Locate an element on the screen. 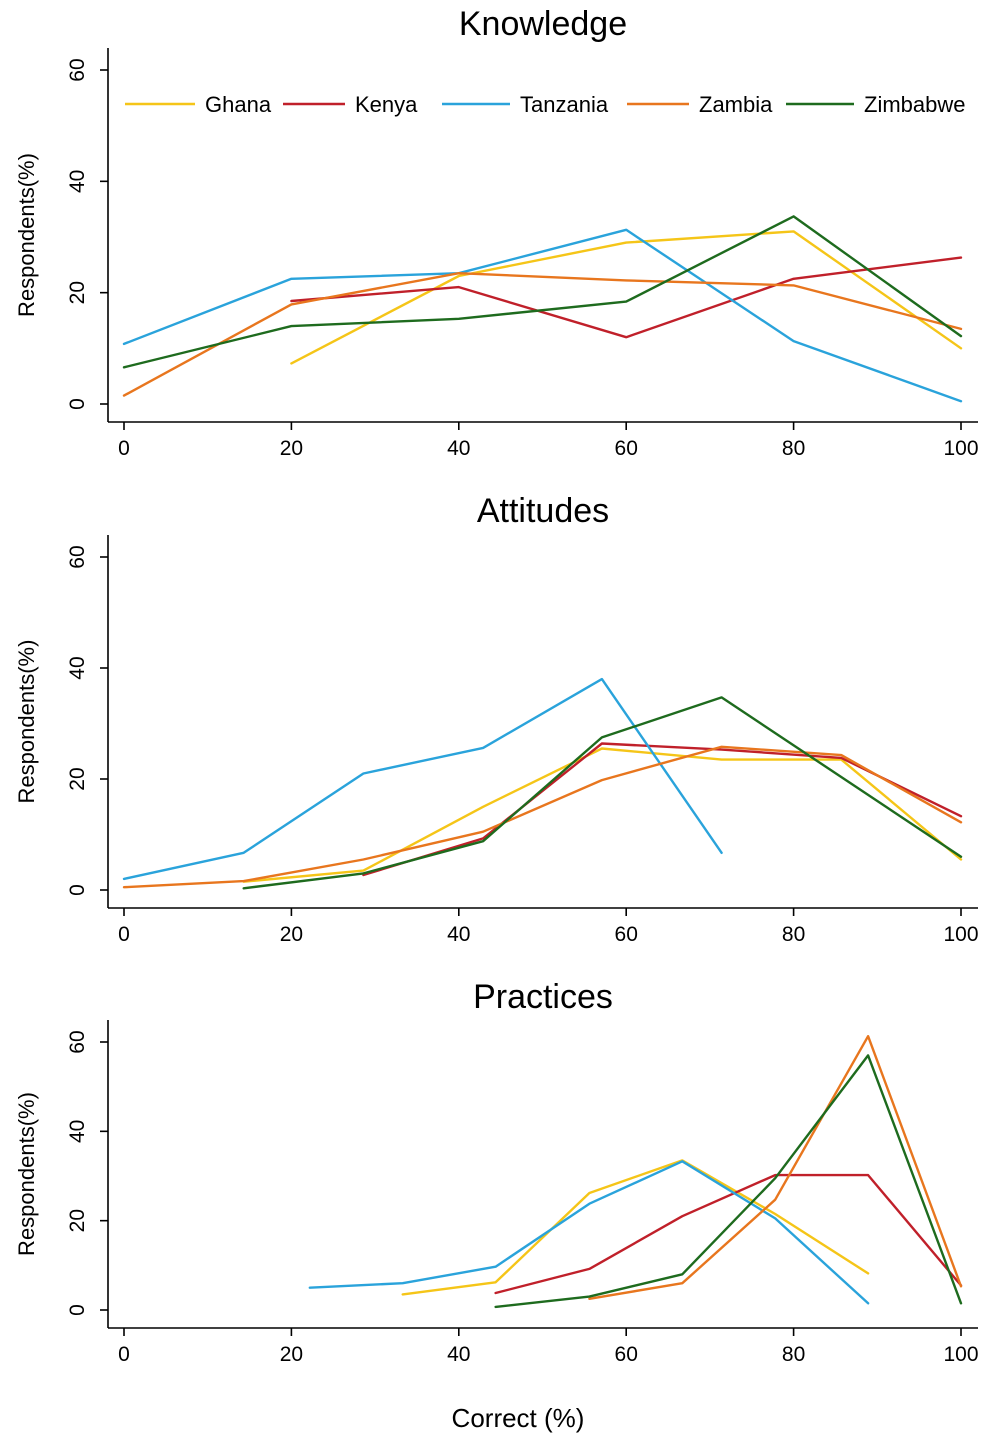 This screenshot has height=1437, width=1005. x-axis-title: Correct (%) is located at coordinates (518, 1418).